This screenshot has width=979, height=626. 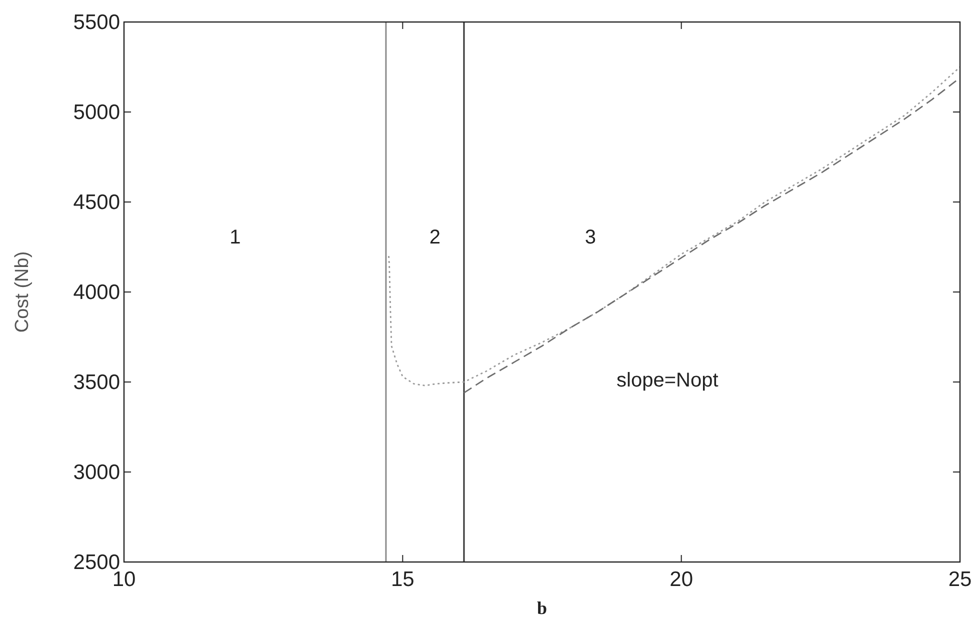 What do you see at coordinates (435, 237) in the screenshot?
I see `annotation: 2` at bounding box center [435, 237].